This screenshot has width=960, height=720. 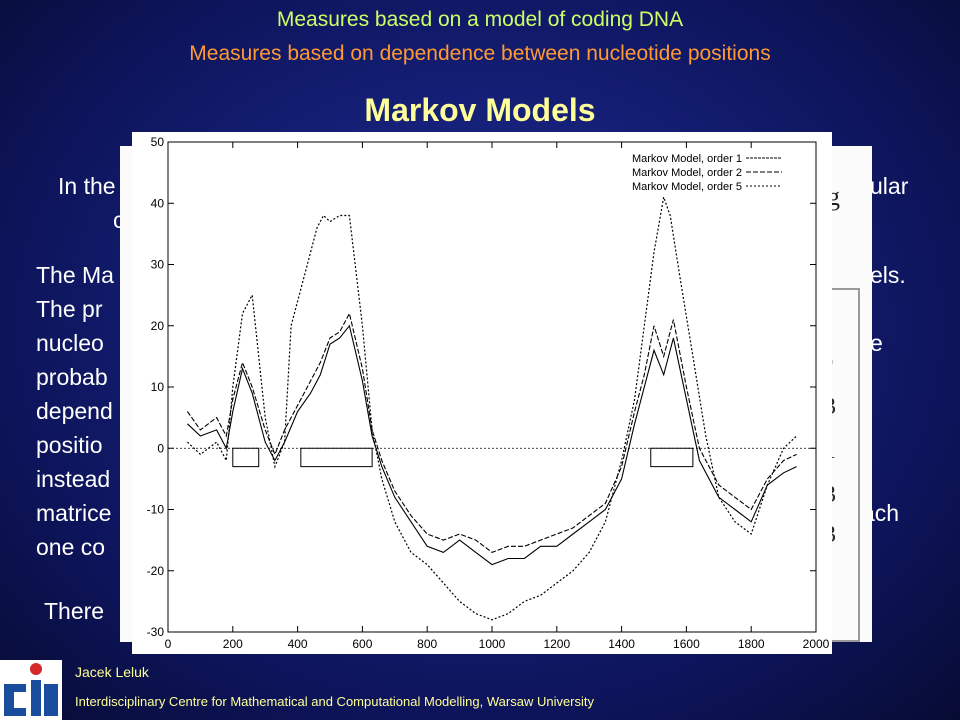 What do you see at coordinates (74, 513) in the screenshot?
I see `body-p2-line8: matrice` at bounding box center [74, 513].